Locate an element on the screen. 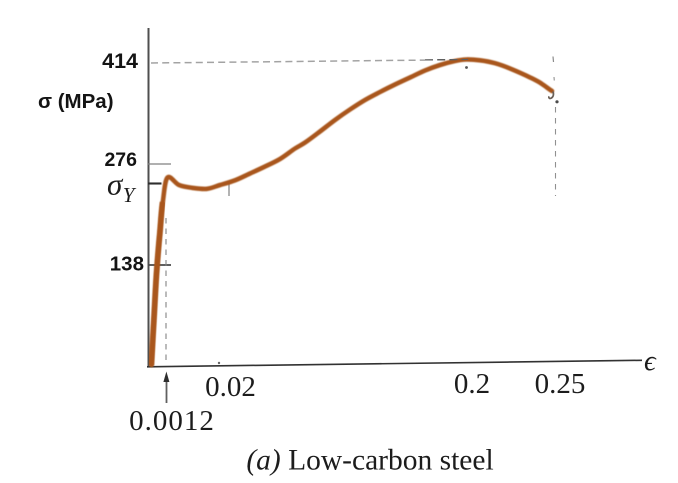  svg-text: 138 is located at coordinates (127, 264).